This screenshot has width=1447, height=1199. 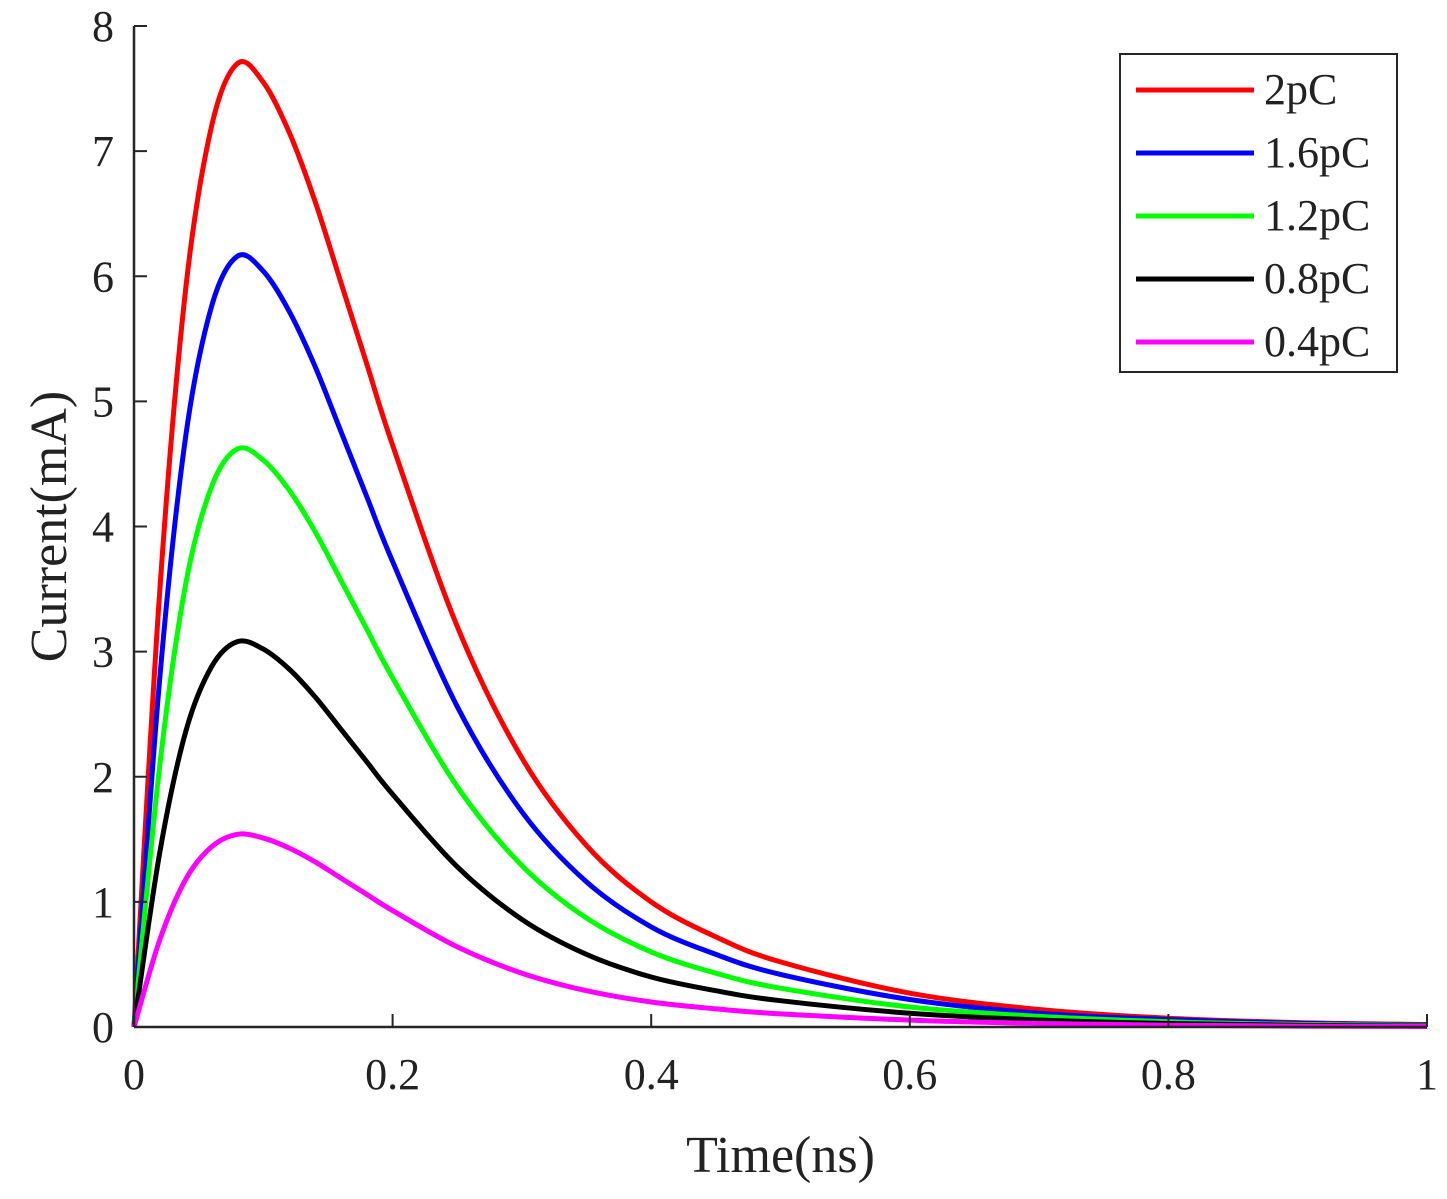 What do you see at coordinates (103, 26) in the screenshot?
I see `y-tick-label: 8` at bounding box center [103, 26].